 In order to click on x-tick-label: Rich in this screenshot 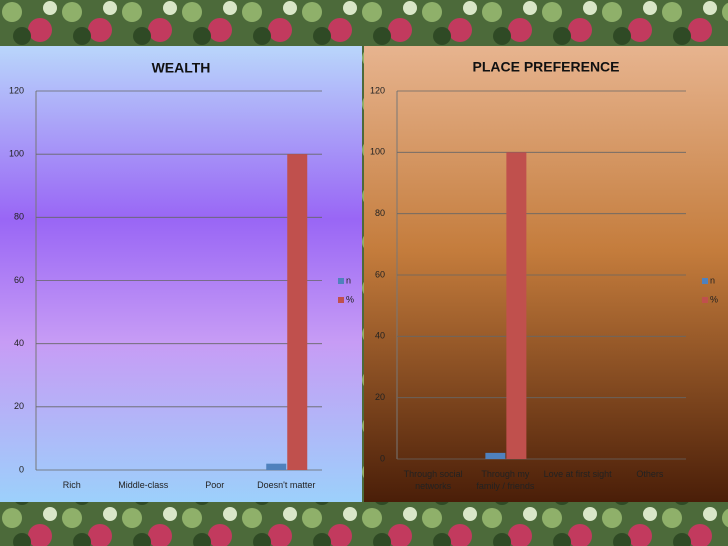, I will do `click(71, 485)`.